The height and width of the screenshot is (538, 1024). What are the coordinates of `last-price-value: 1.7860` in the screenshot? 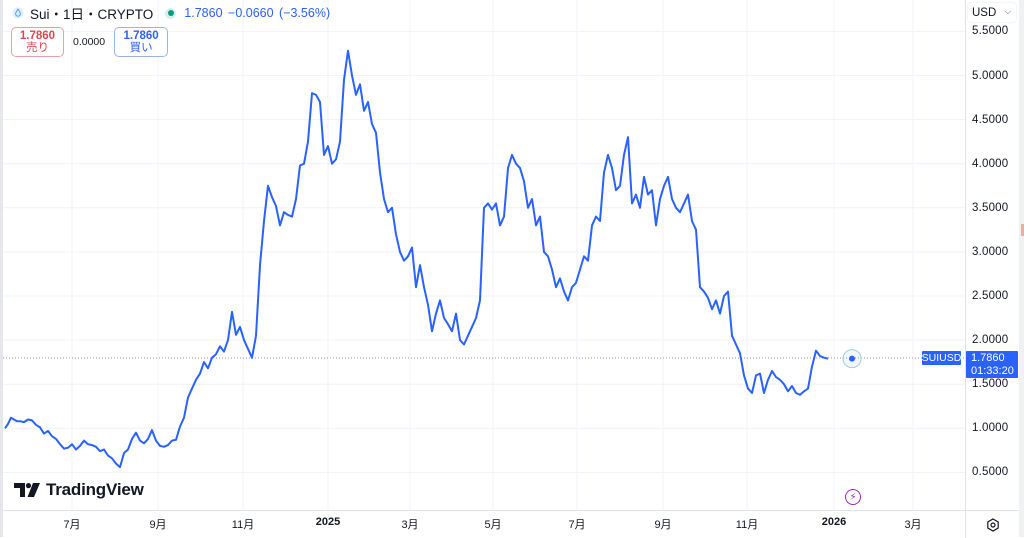 It's located at (988, 358).